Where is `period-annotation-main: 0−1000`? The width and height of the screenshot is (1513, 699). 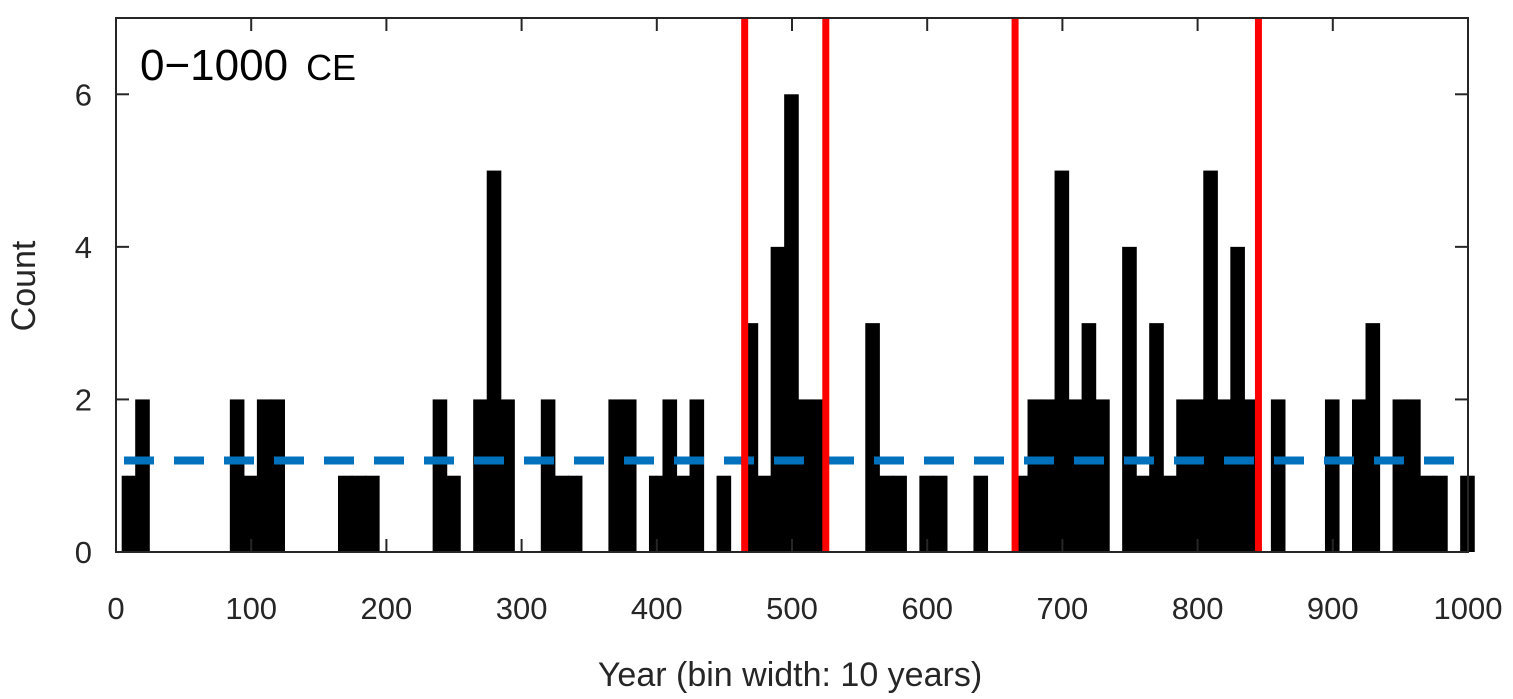
period-annotation-main: 0−1000 is located at coordinates (214, 65).